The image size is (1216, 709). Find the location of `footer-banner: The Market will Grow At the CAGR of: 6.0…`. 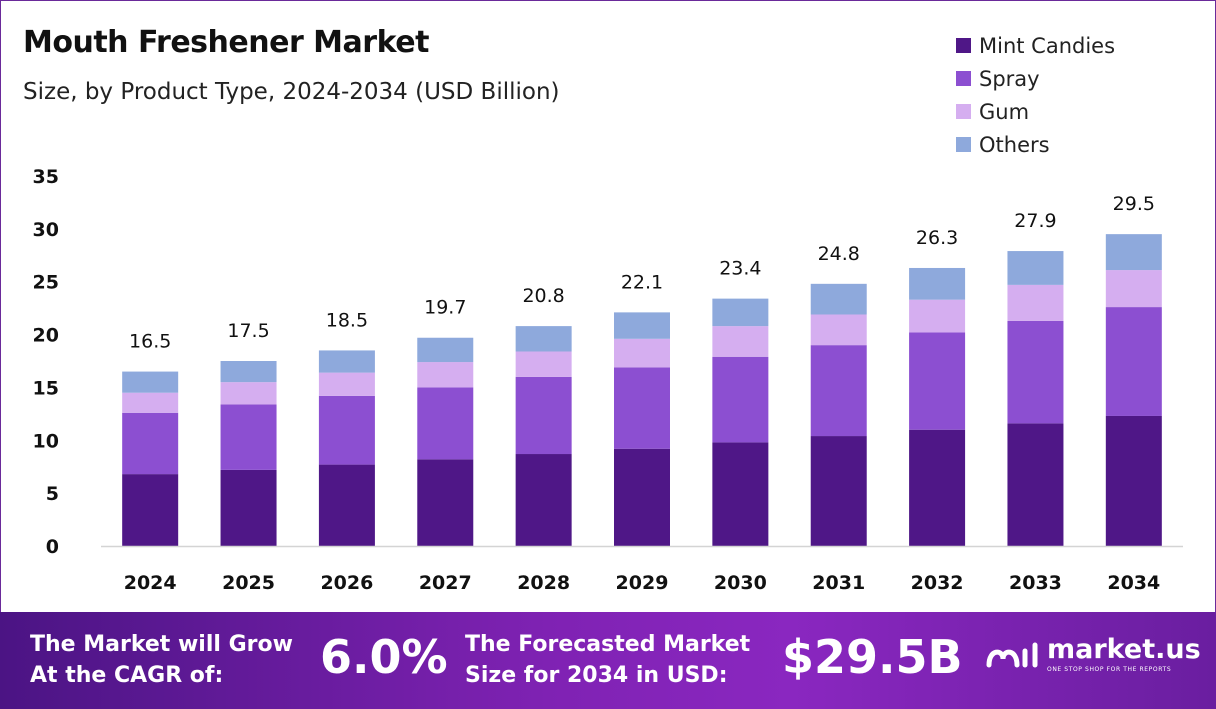

footer-banner: The Market will Grow At the CAGR of: 6.0… is located at coordinates (608, 660).